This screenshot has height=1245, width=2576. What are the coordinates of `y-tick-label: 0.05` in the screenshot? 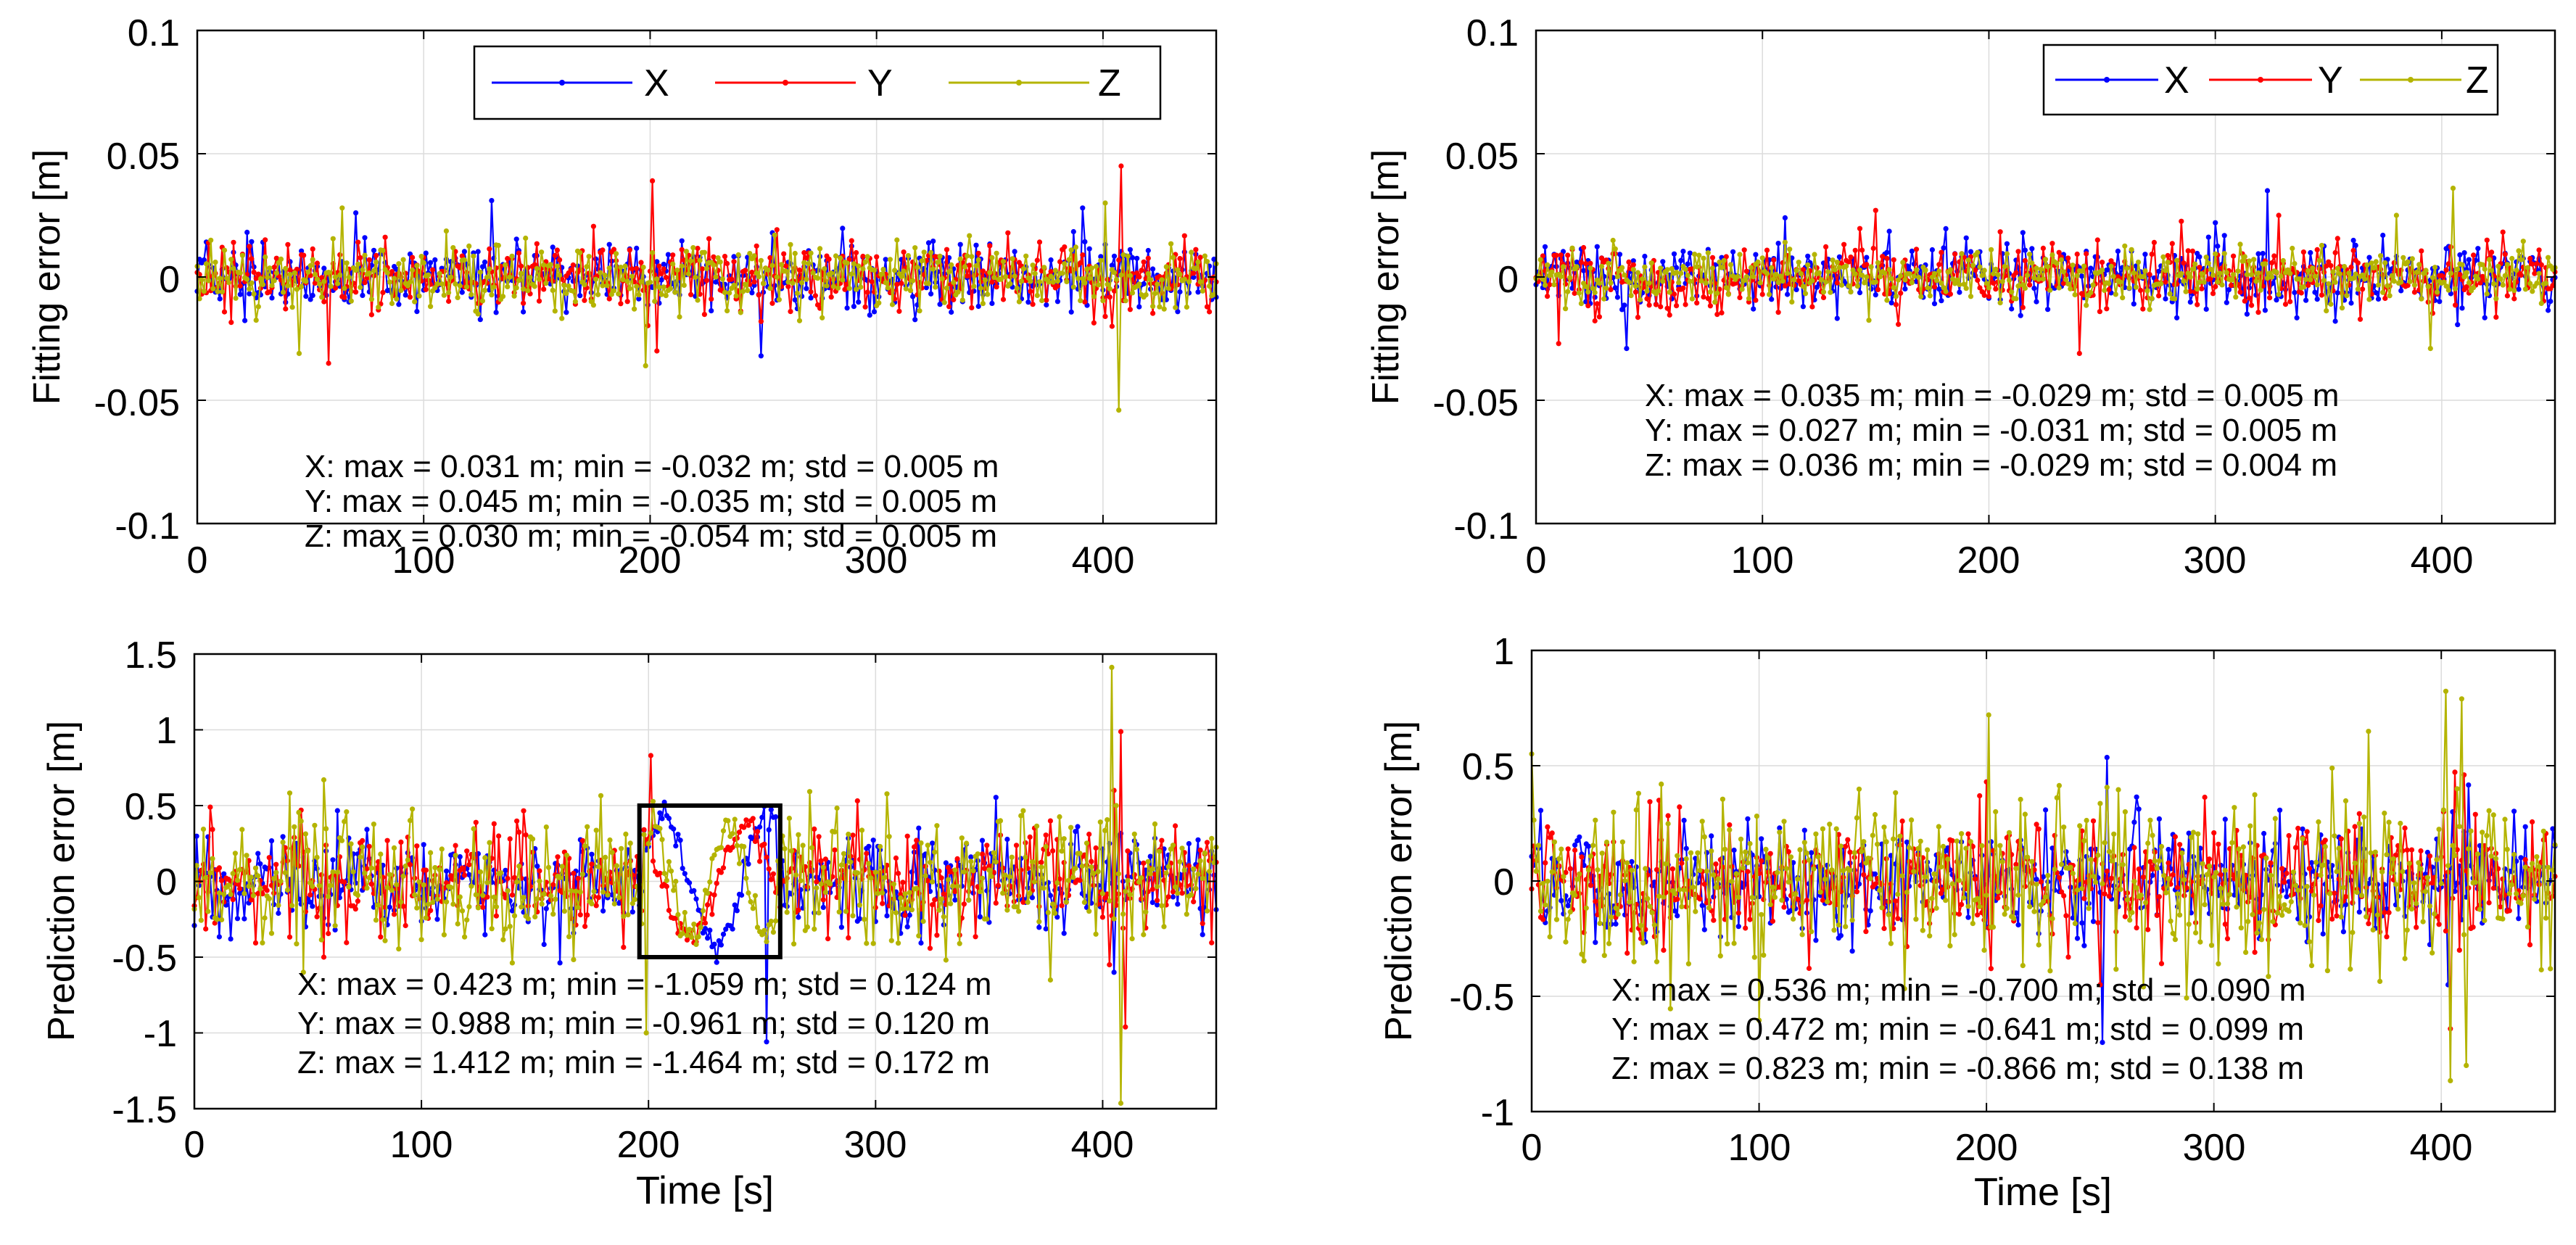 It's located at (143, 157).